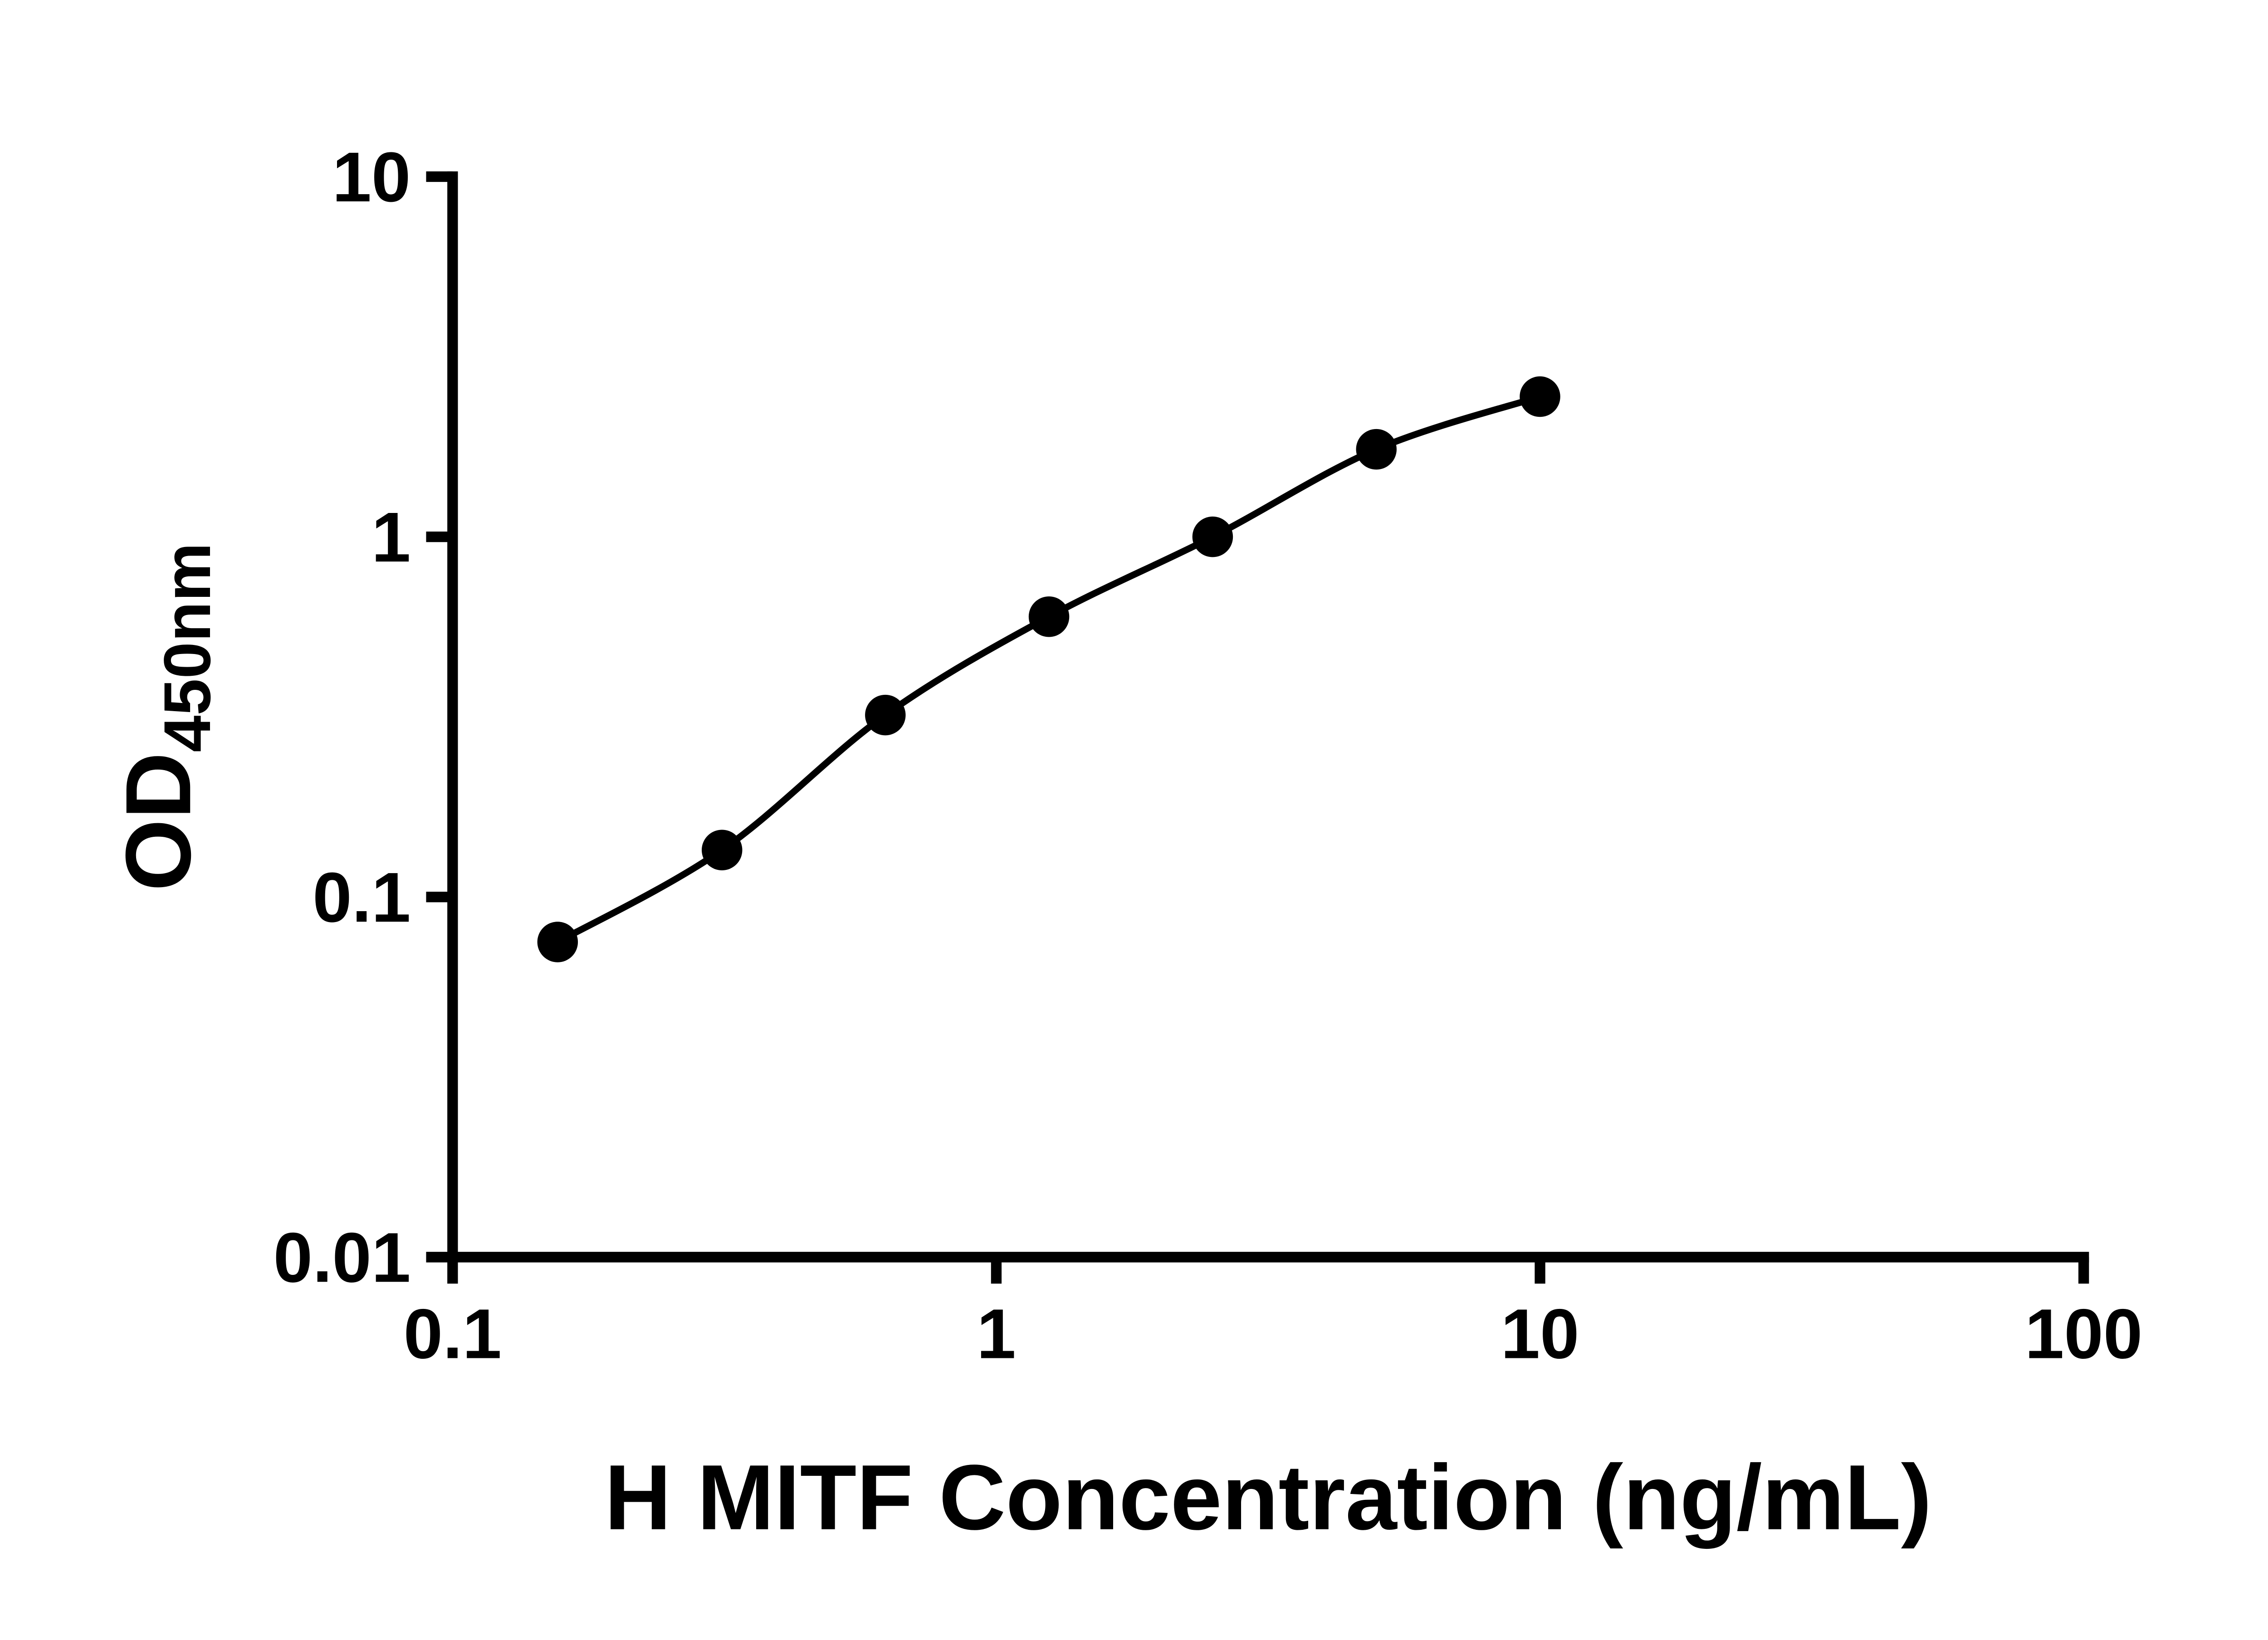 The image size is (2268, 1640). What do you see at coordinates (2084, 1333) in the screenshot?
I see `x-tick-label: 100` at bounding box center [2084, 1333].